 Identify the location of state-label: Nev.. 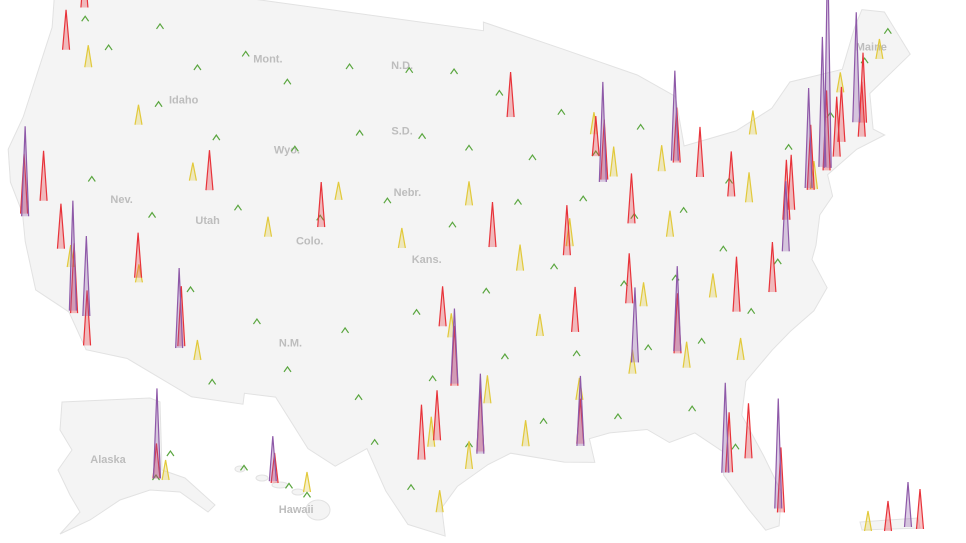
(121, 200).